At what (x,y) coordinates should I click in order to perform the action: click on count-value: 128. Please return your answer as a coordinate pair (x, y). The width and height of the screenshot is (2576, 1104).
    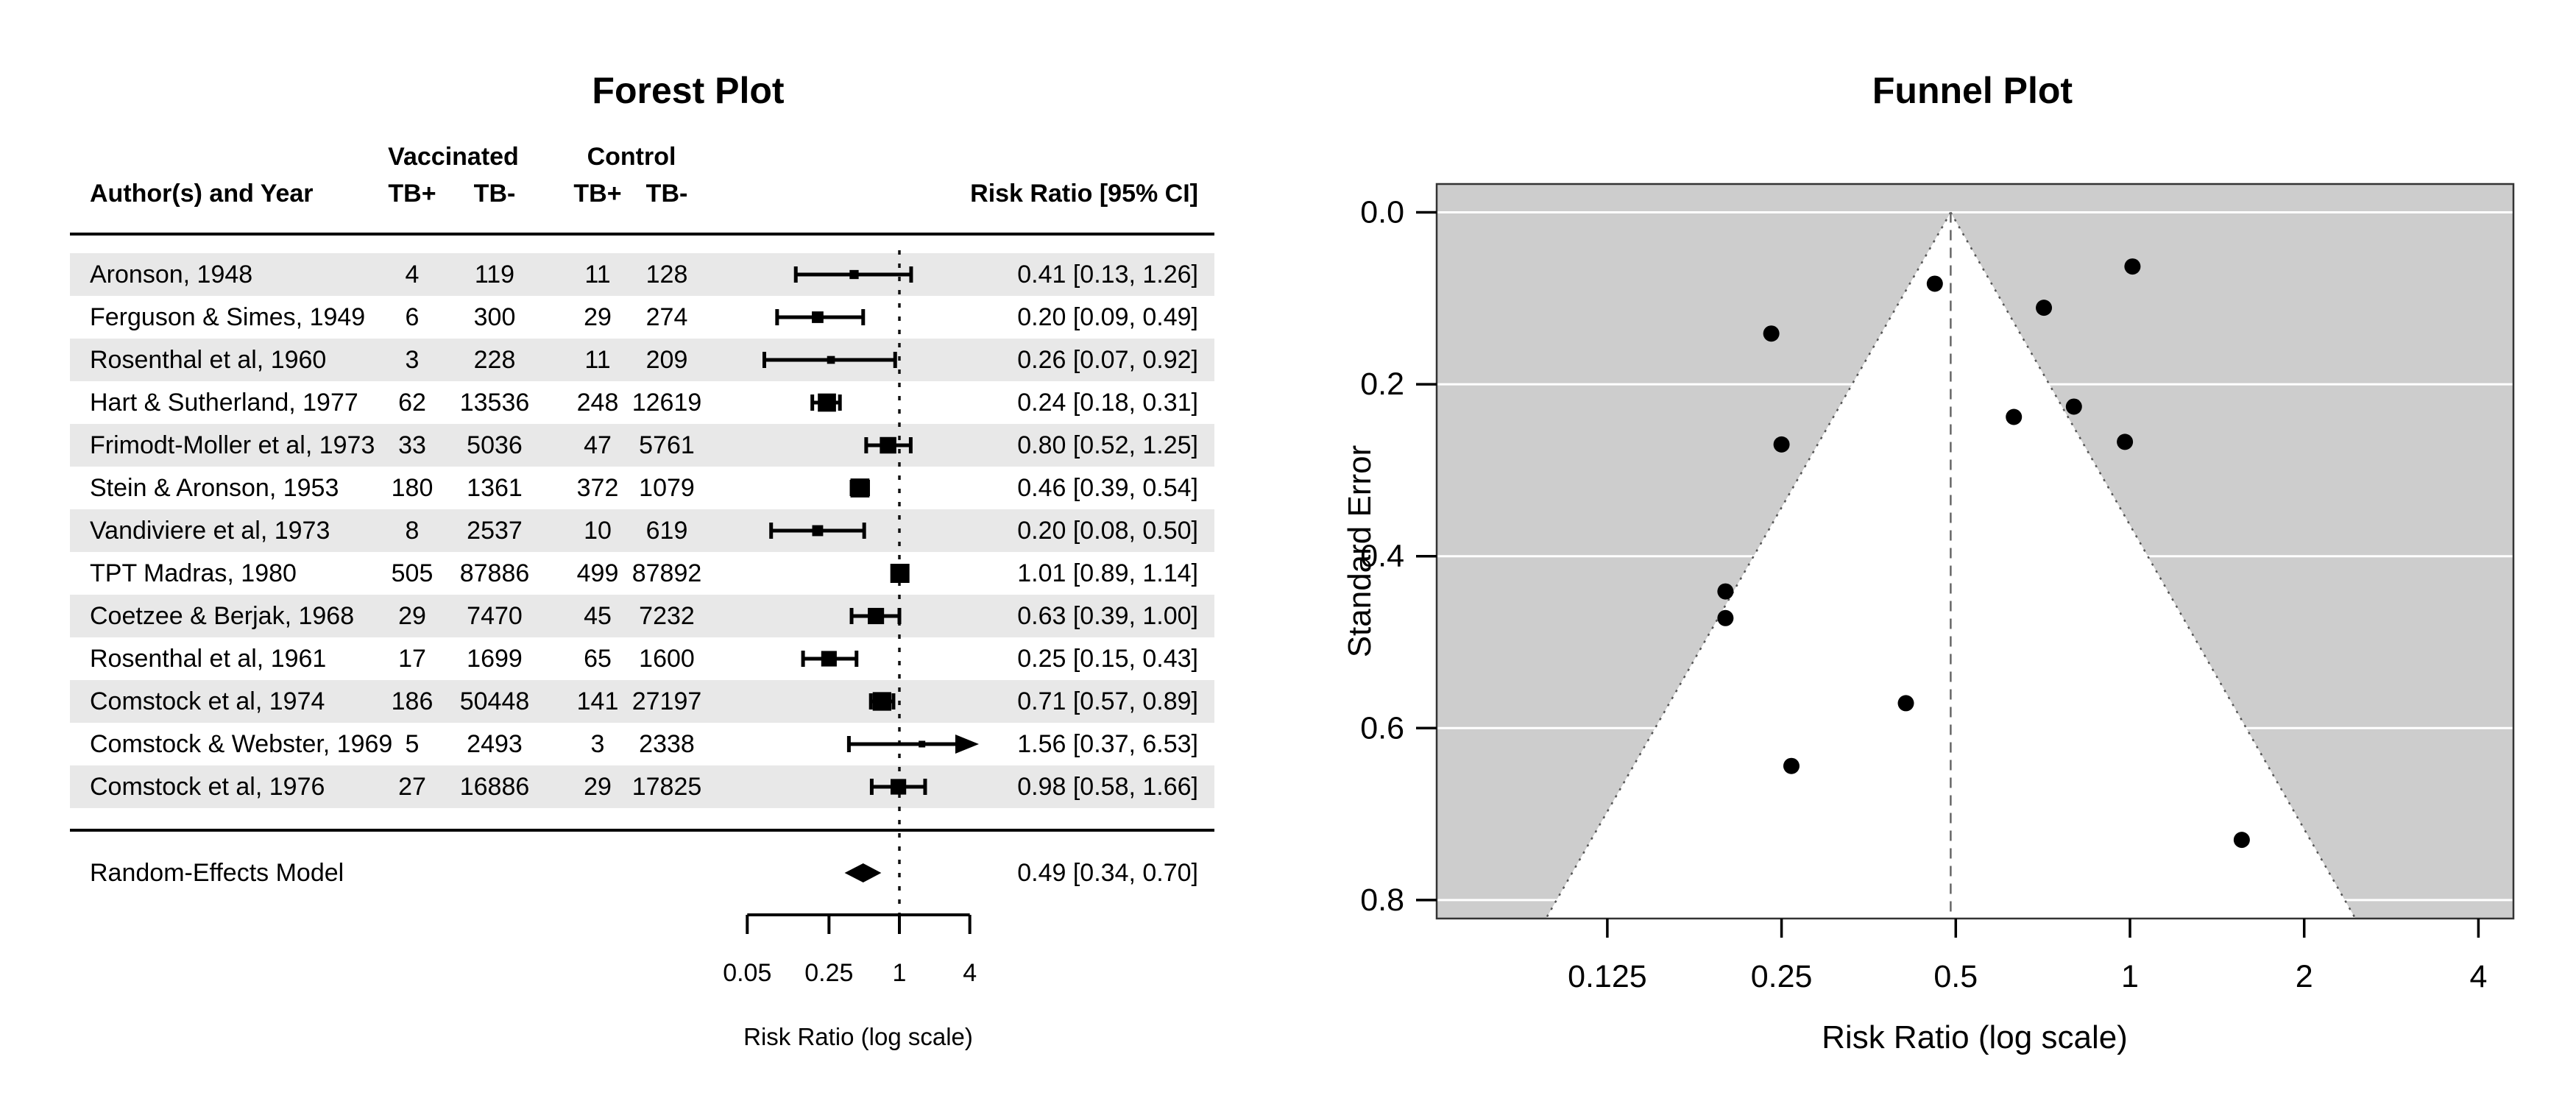
    Looking at the image, I should click on (667, 275).